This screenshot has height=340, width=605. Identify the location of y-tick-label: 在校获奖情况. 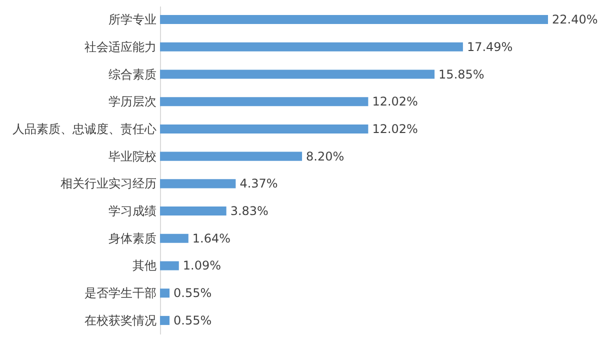
(120, 320).